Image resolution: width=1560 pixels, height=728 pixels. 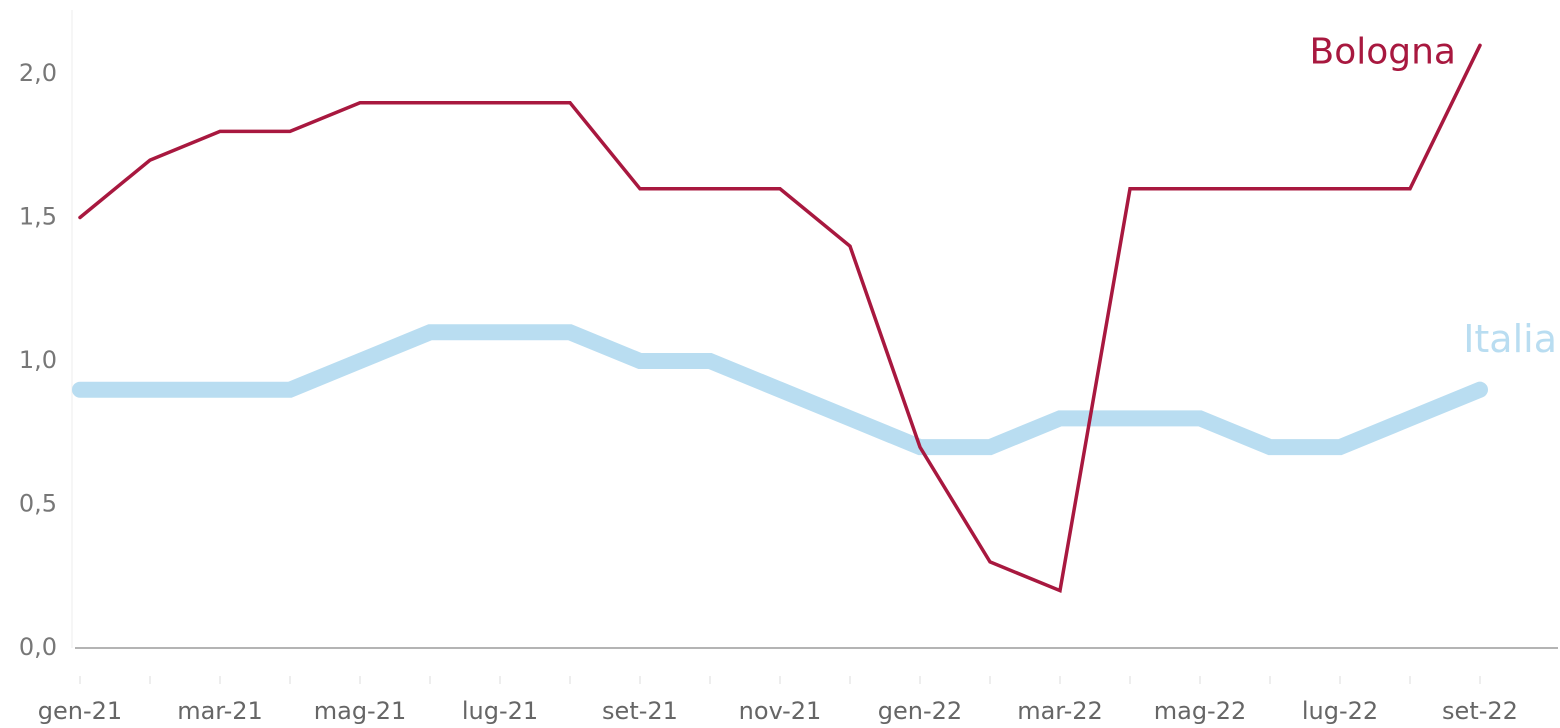 I want to click on x-tick-label: mag-22, so click(x=1200, y=711).